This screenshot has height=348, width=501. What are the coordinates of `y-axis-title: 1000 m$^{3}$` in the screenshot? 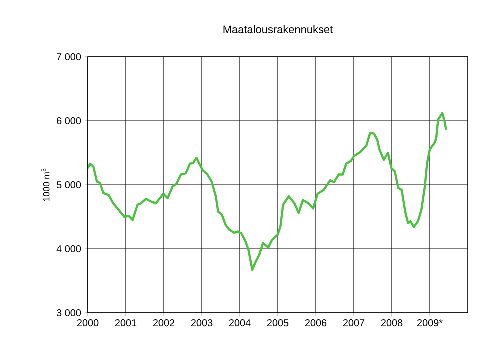 It's located at (46, 185).